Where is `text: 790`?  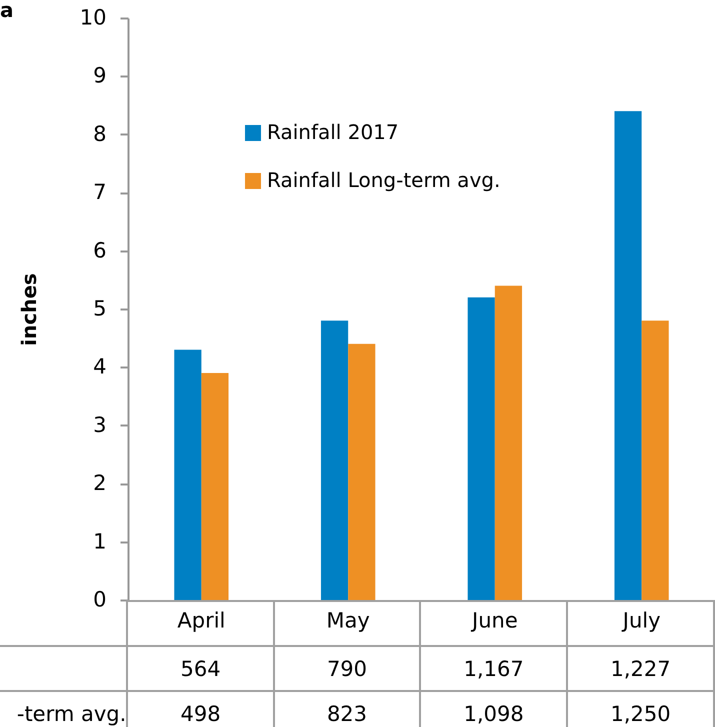 text: 790 is located at coordinates (347, 668).